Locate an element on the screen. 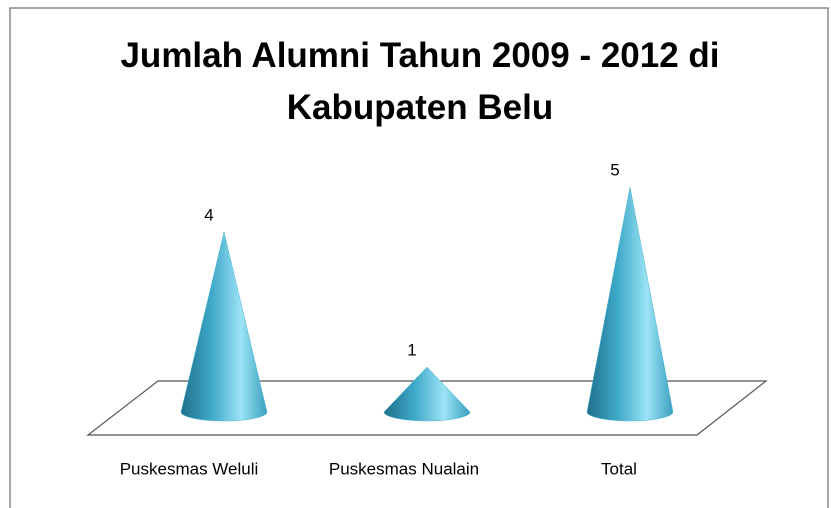 The image size is (831, 508). data-label: 4 is located at coordinates (208, 214).